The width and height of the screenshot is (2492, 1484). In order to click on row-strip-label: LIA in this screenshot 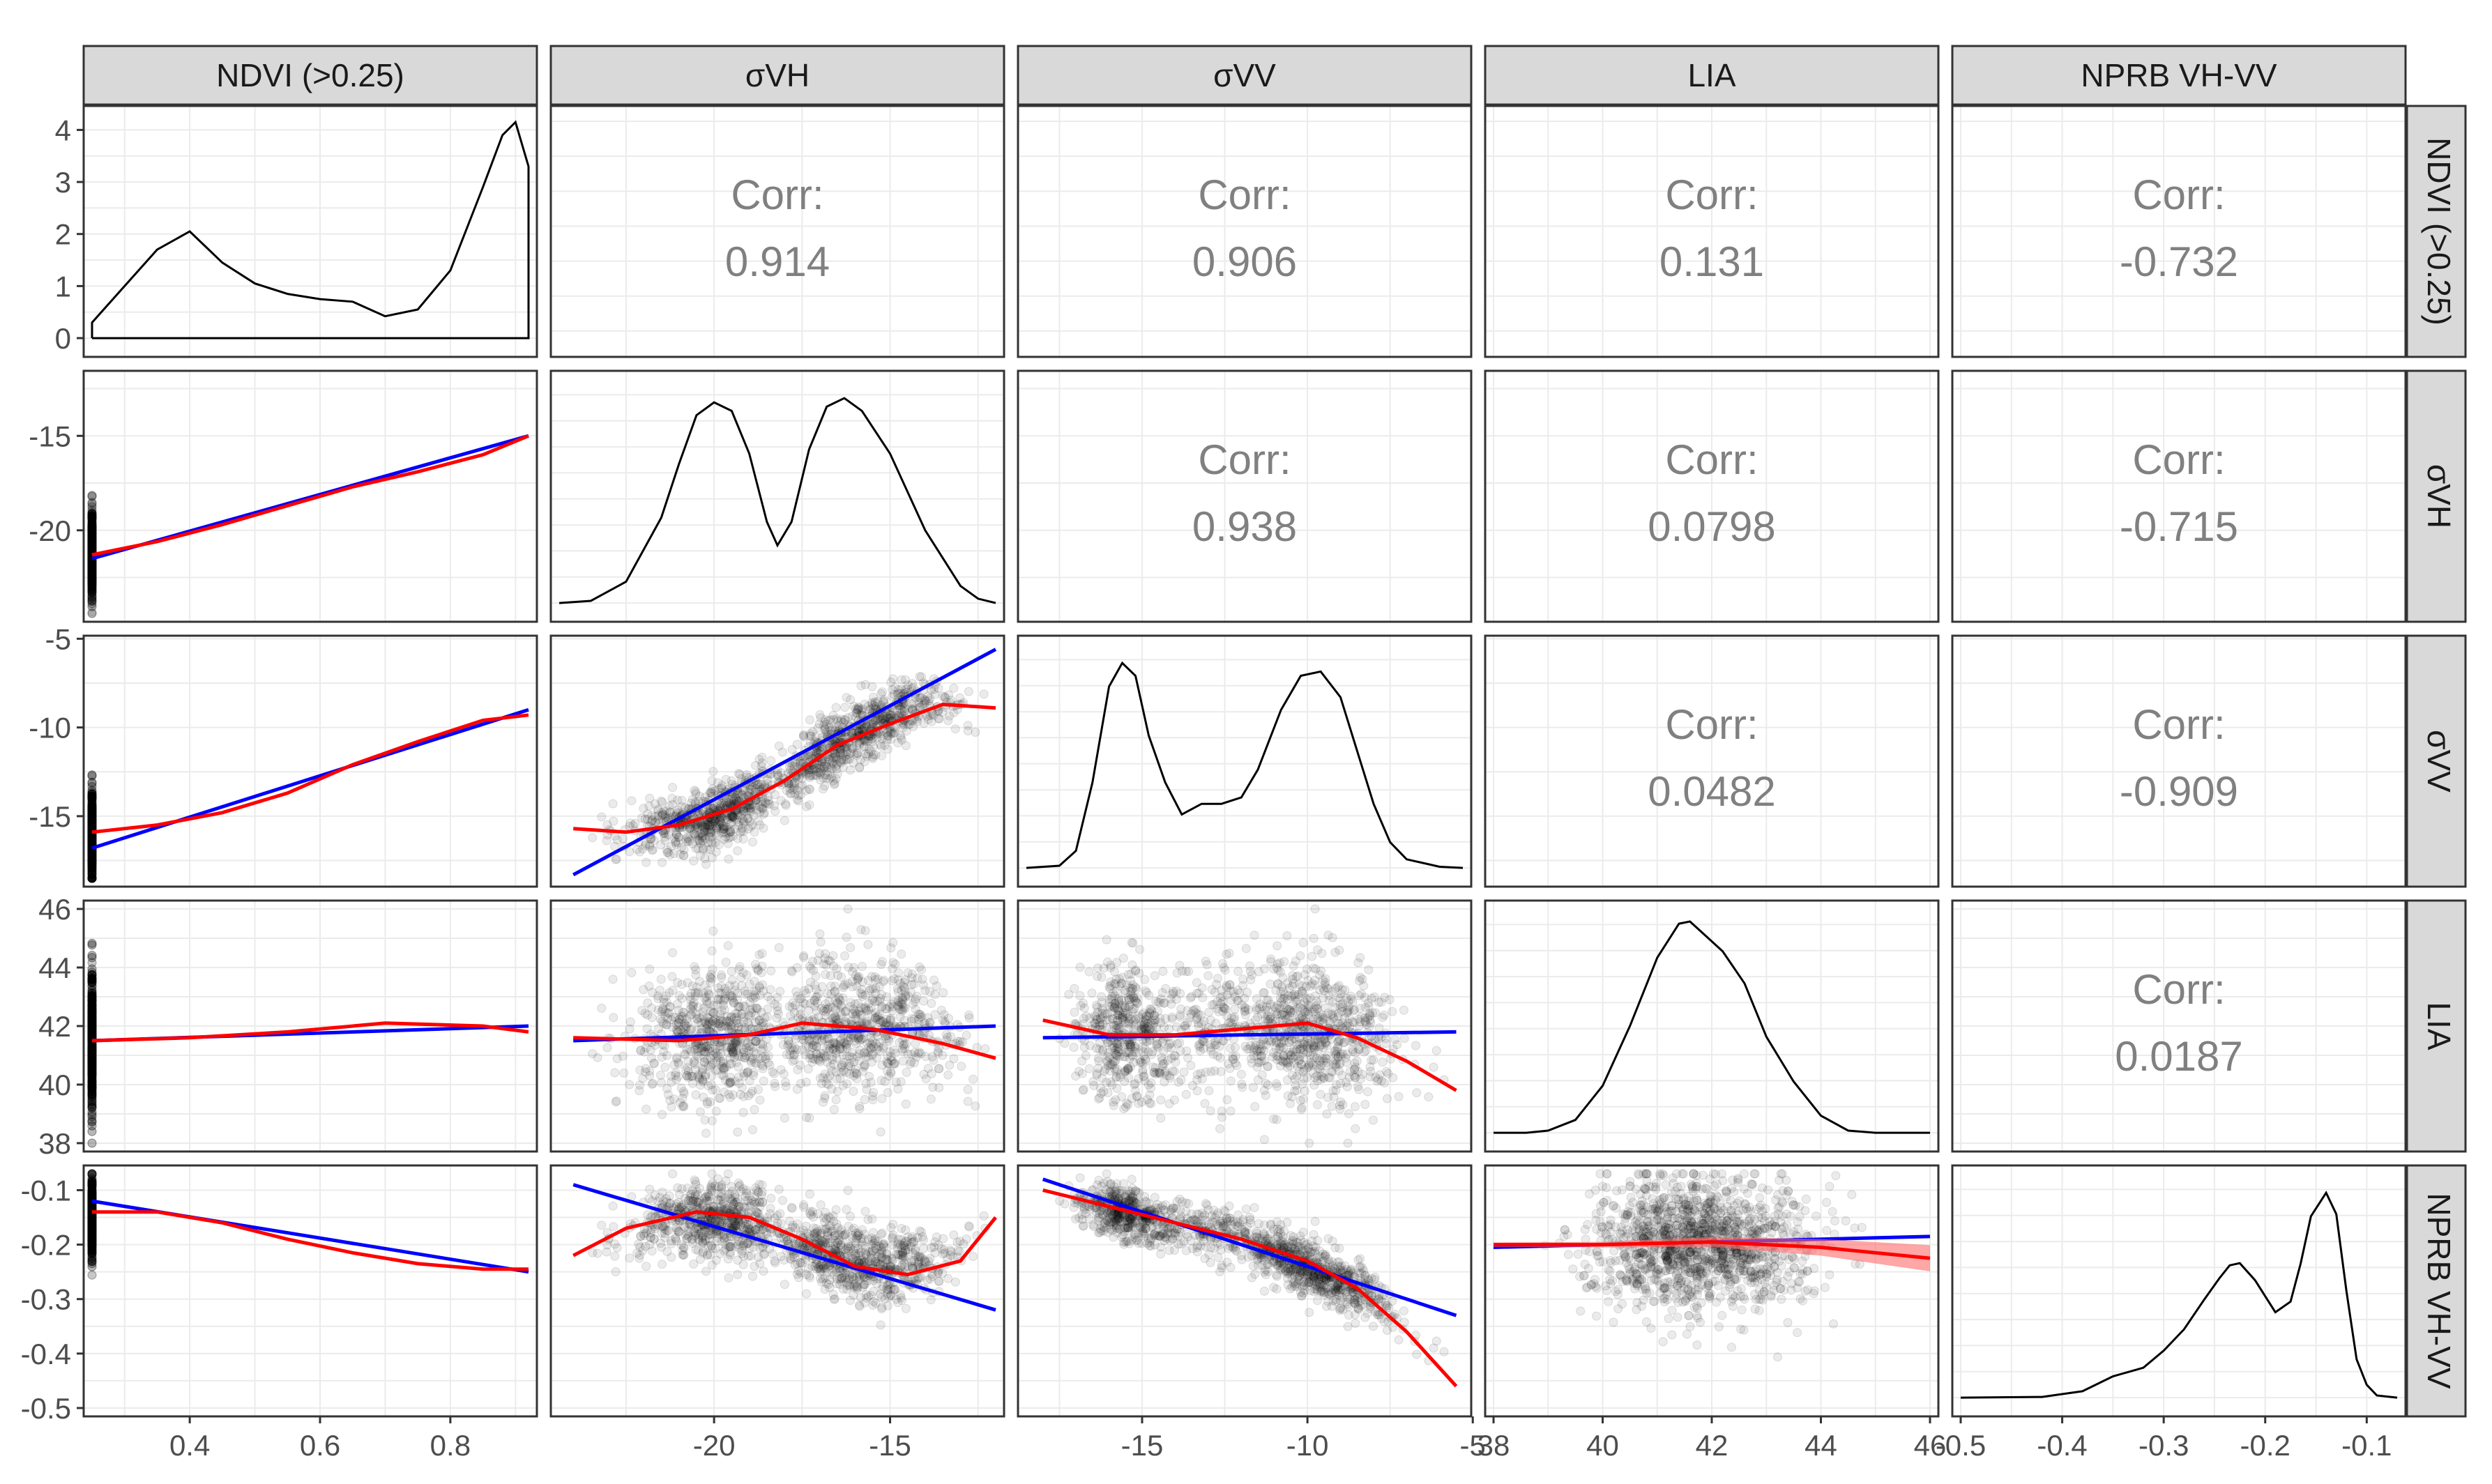, I will do `click(2439, 1026)`.